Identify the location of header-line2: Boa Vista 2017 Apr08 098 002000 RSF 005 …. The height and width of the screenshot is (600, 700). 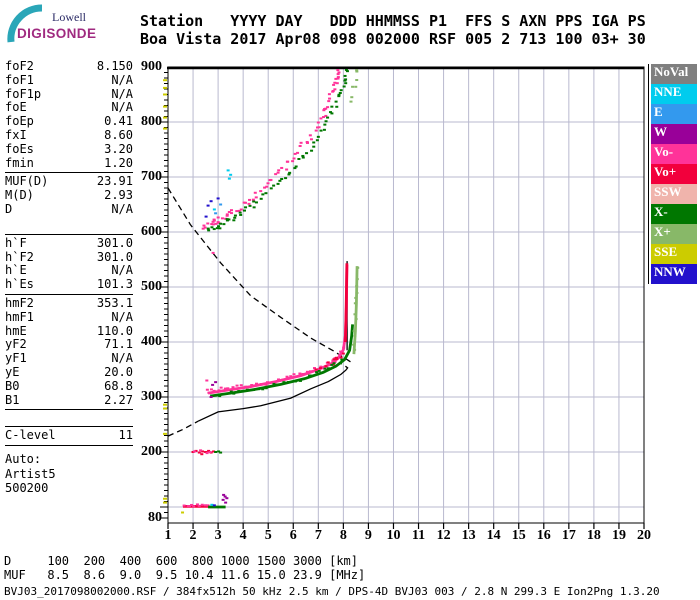
(393, 39).